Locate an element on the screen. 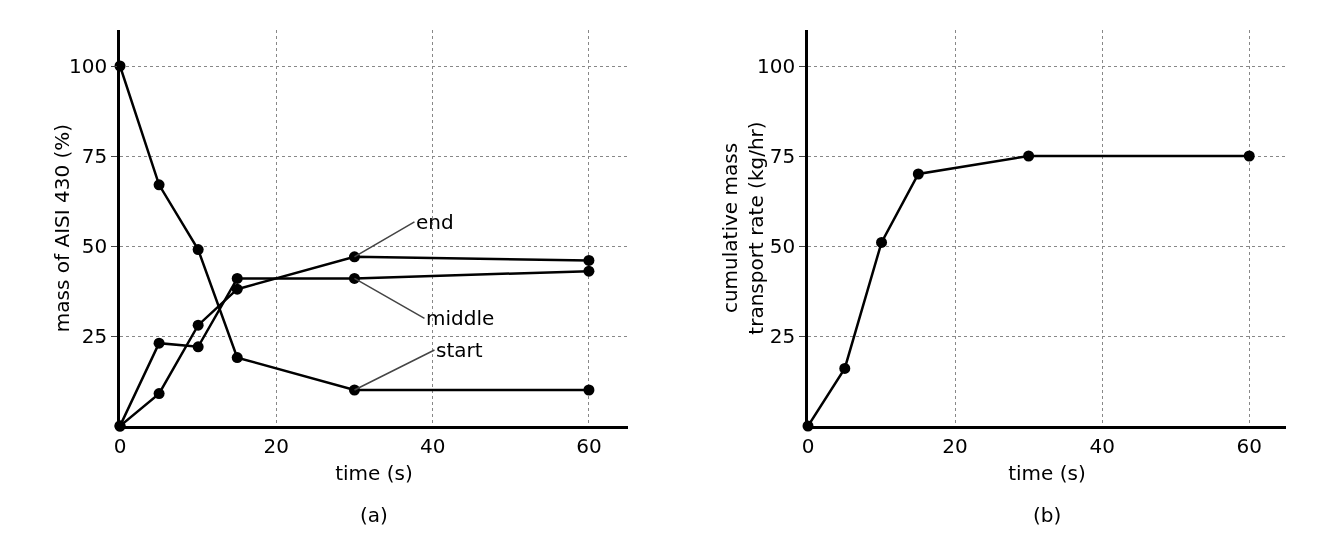 The width and height of the screenshot is (1317, 551). y-axis-title: mass of AISI 430 (%) is located at coordinates (61, 228).